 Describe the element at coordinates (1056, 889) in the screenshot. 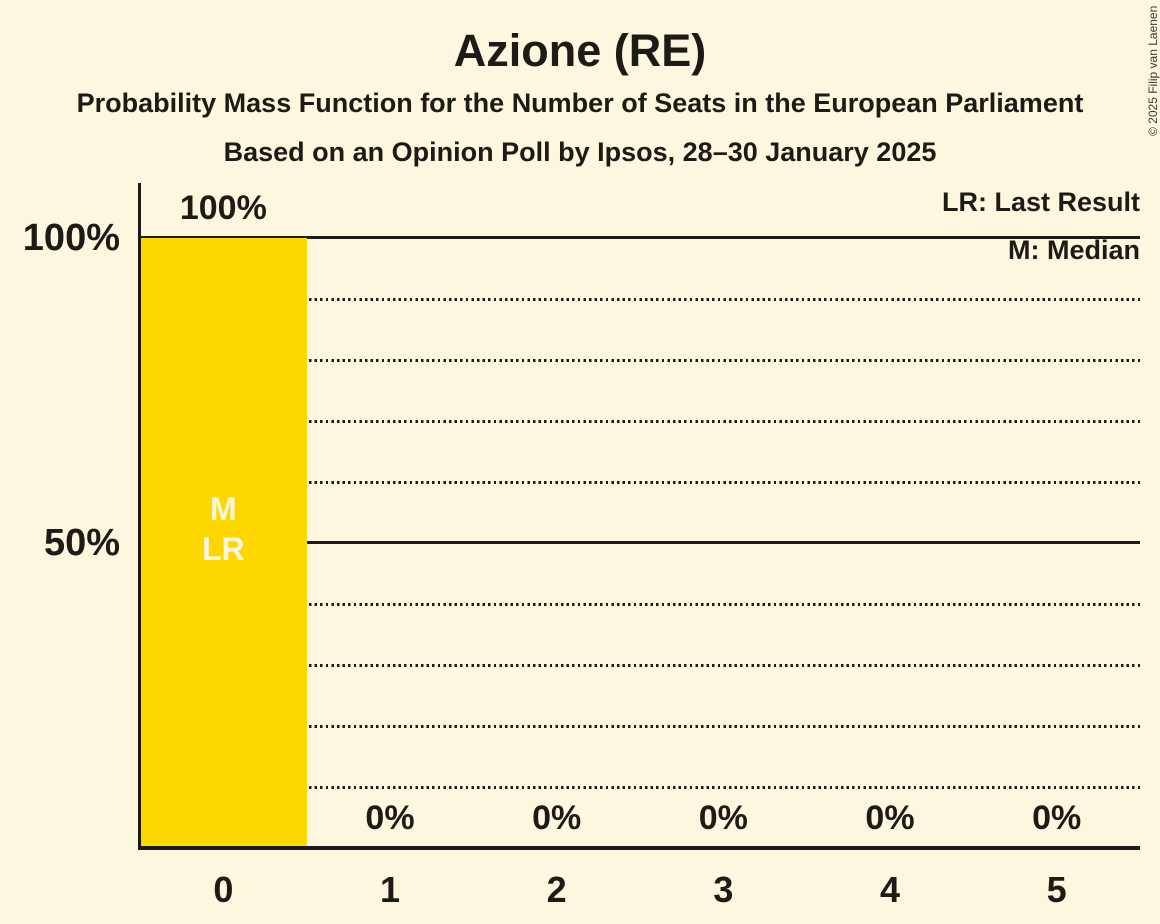

I see `x-axis-label-5: 5` at that location.